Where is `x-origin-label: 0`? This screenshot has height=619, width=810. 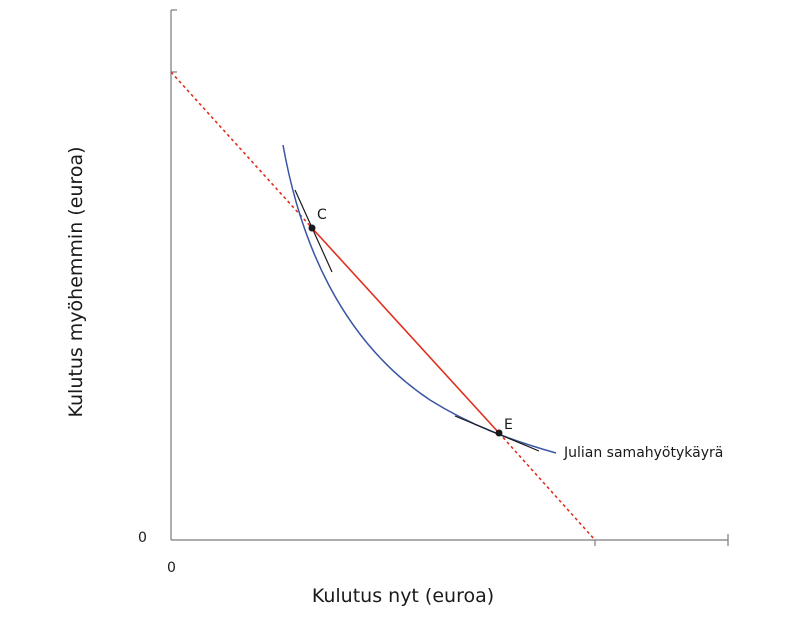
x-origin-label: 0 is located at coordinates (171, 568).